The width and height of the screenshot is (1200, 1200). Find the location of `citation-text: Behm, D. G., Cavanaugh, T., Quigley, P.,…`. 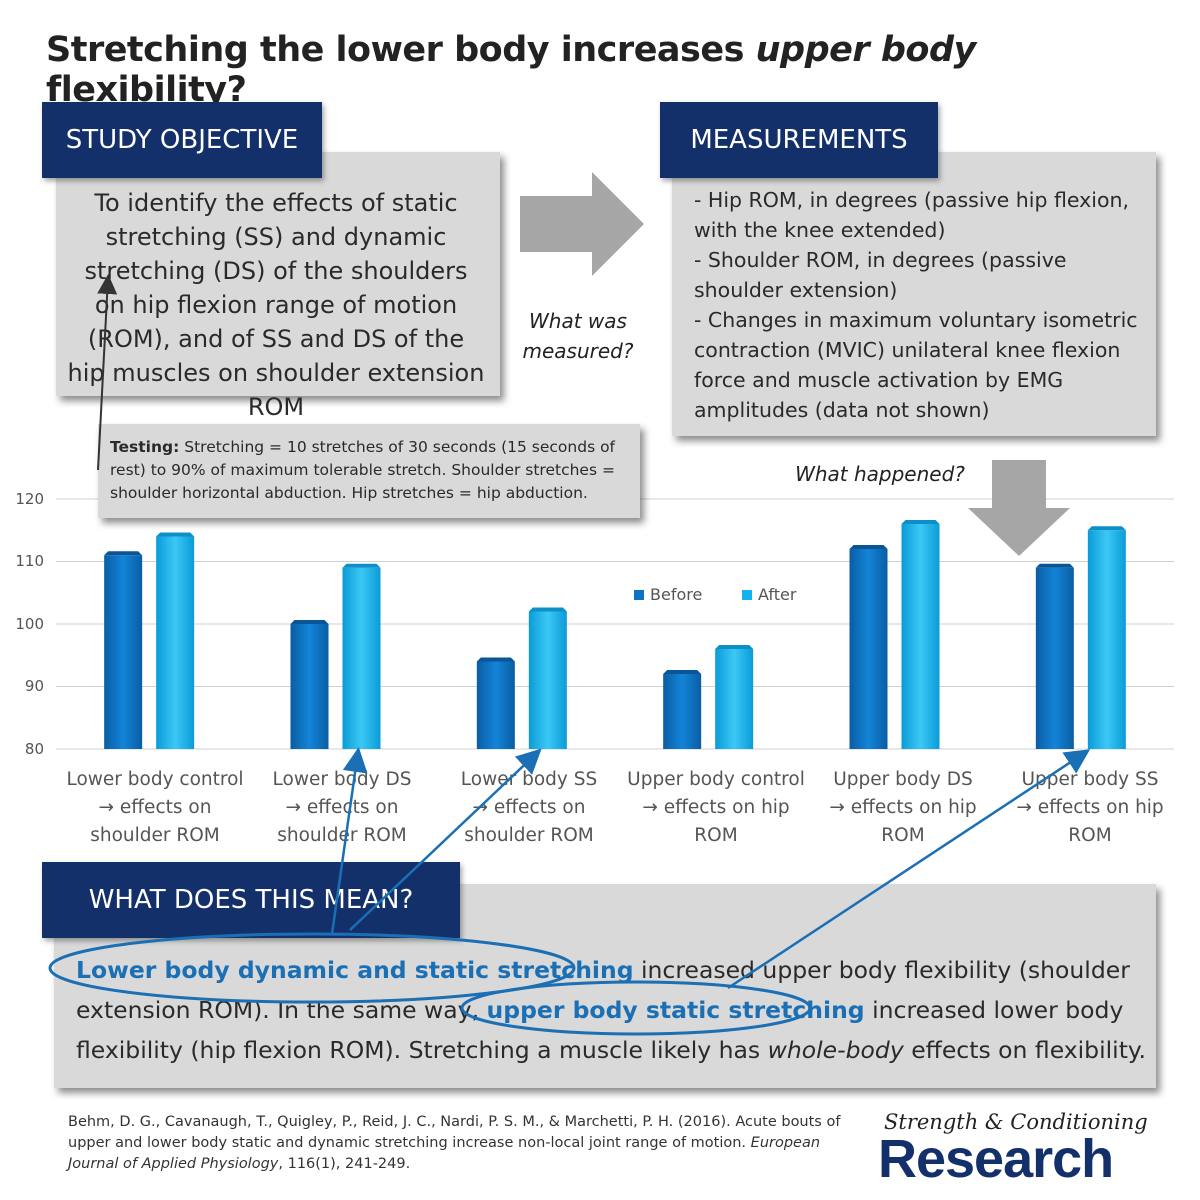

citation-text: Behm, D. G., Cavanaugh, T., Quigley, P.,… is located at coordinates (454, 1132).